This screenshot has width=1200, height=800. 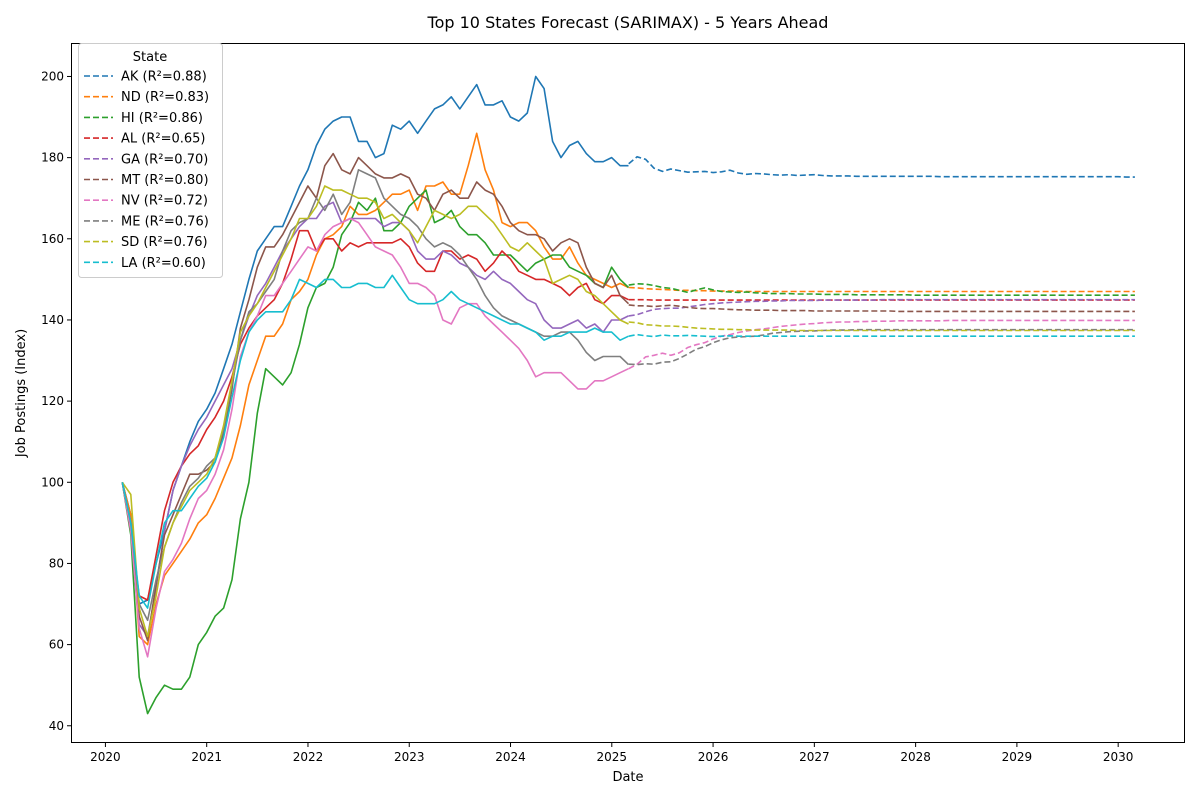 What do you see at coordinates (21, 393) in the screenshot?
I see `y-axis-label: Job Postings (Index)` at bounding box center [21, 393].